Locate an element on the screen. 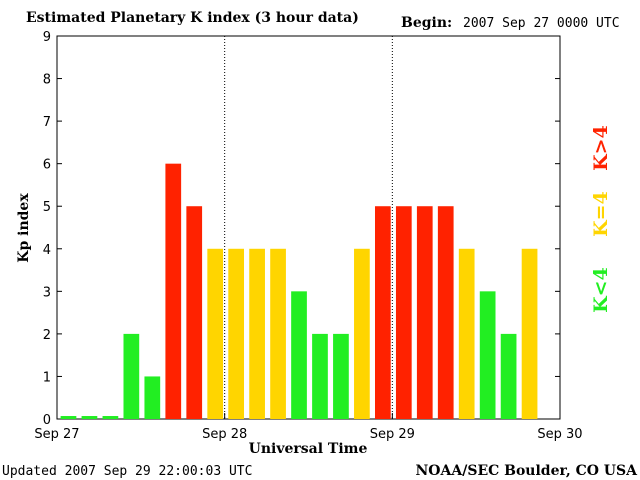 The image size is (640, 480). footer-updated: Updated 2007 Sep 29 22:00:03 UTC is located at coordinates (127, 471).